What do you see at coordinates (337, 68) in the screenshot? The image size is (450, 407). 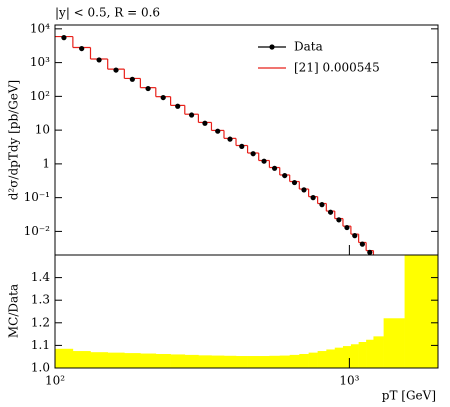 I see `legend-label: [21] 0.000545` at bounding box center [337, 68].